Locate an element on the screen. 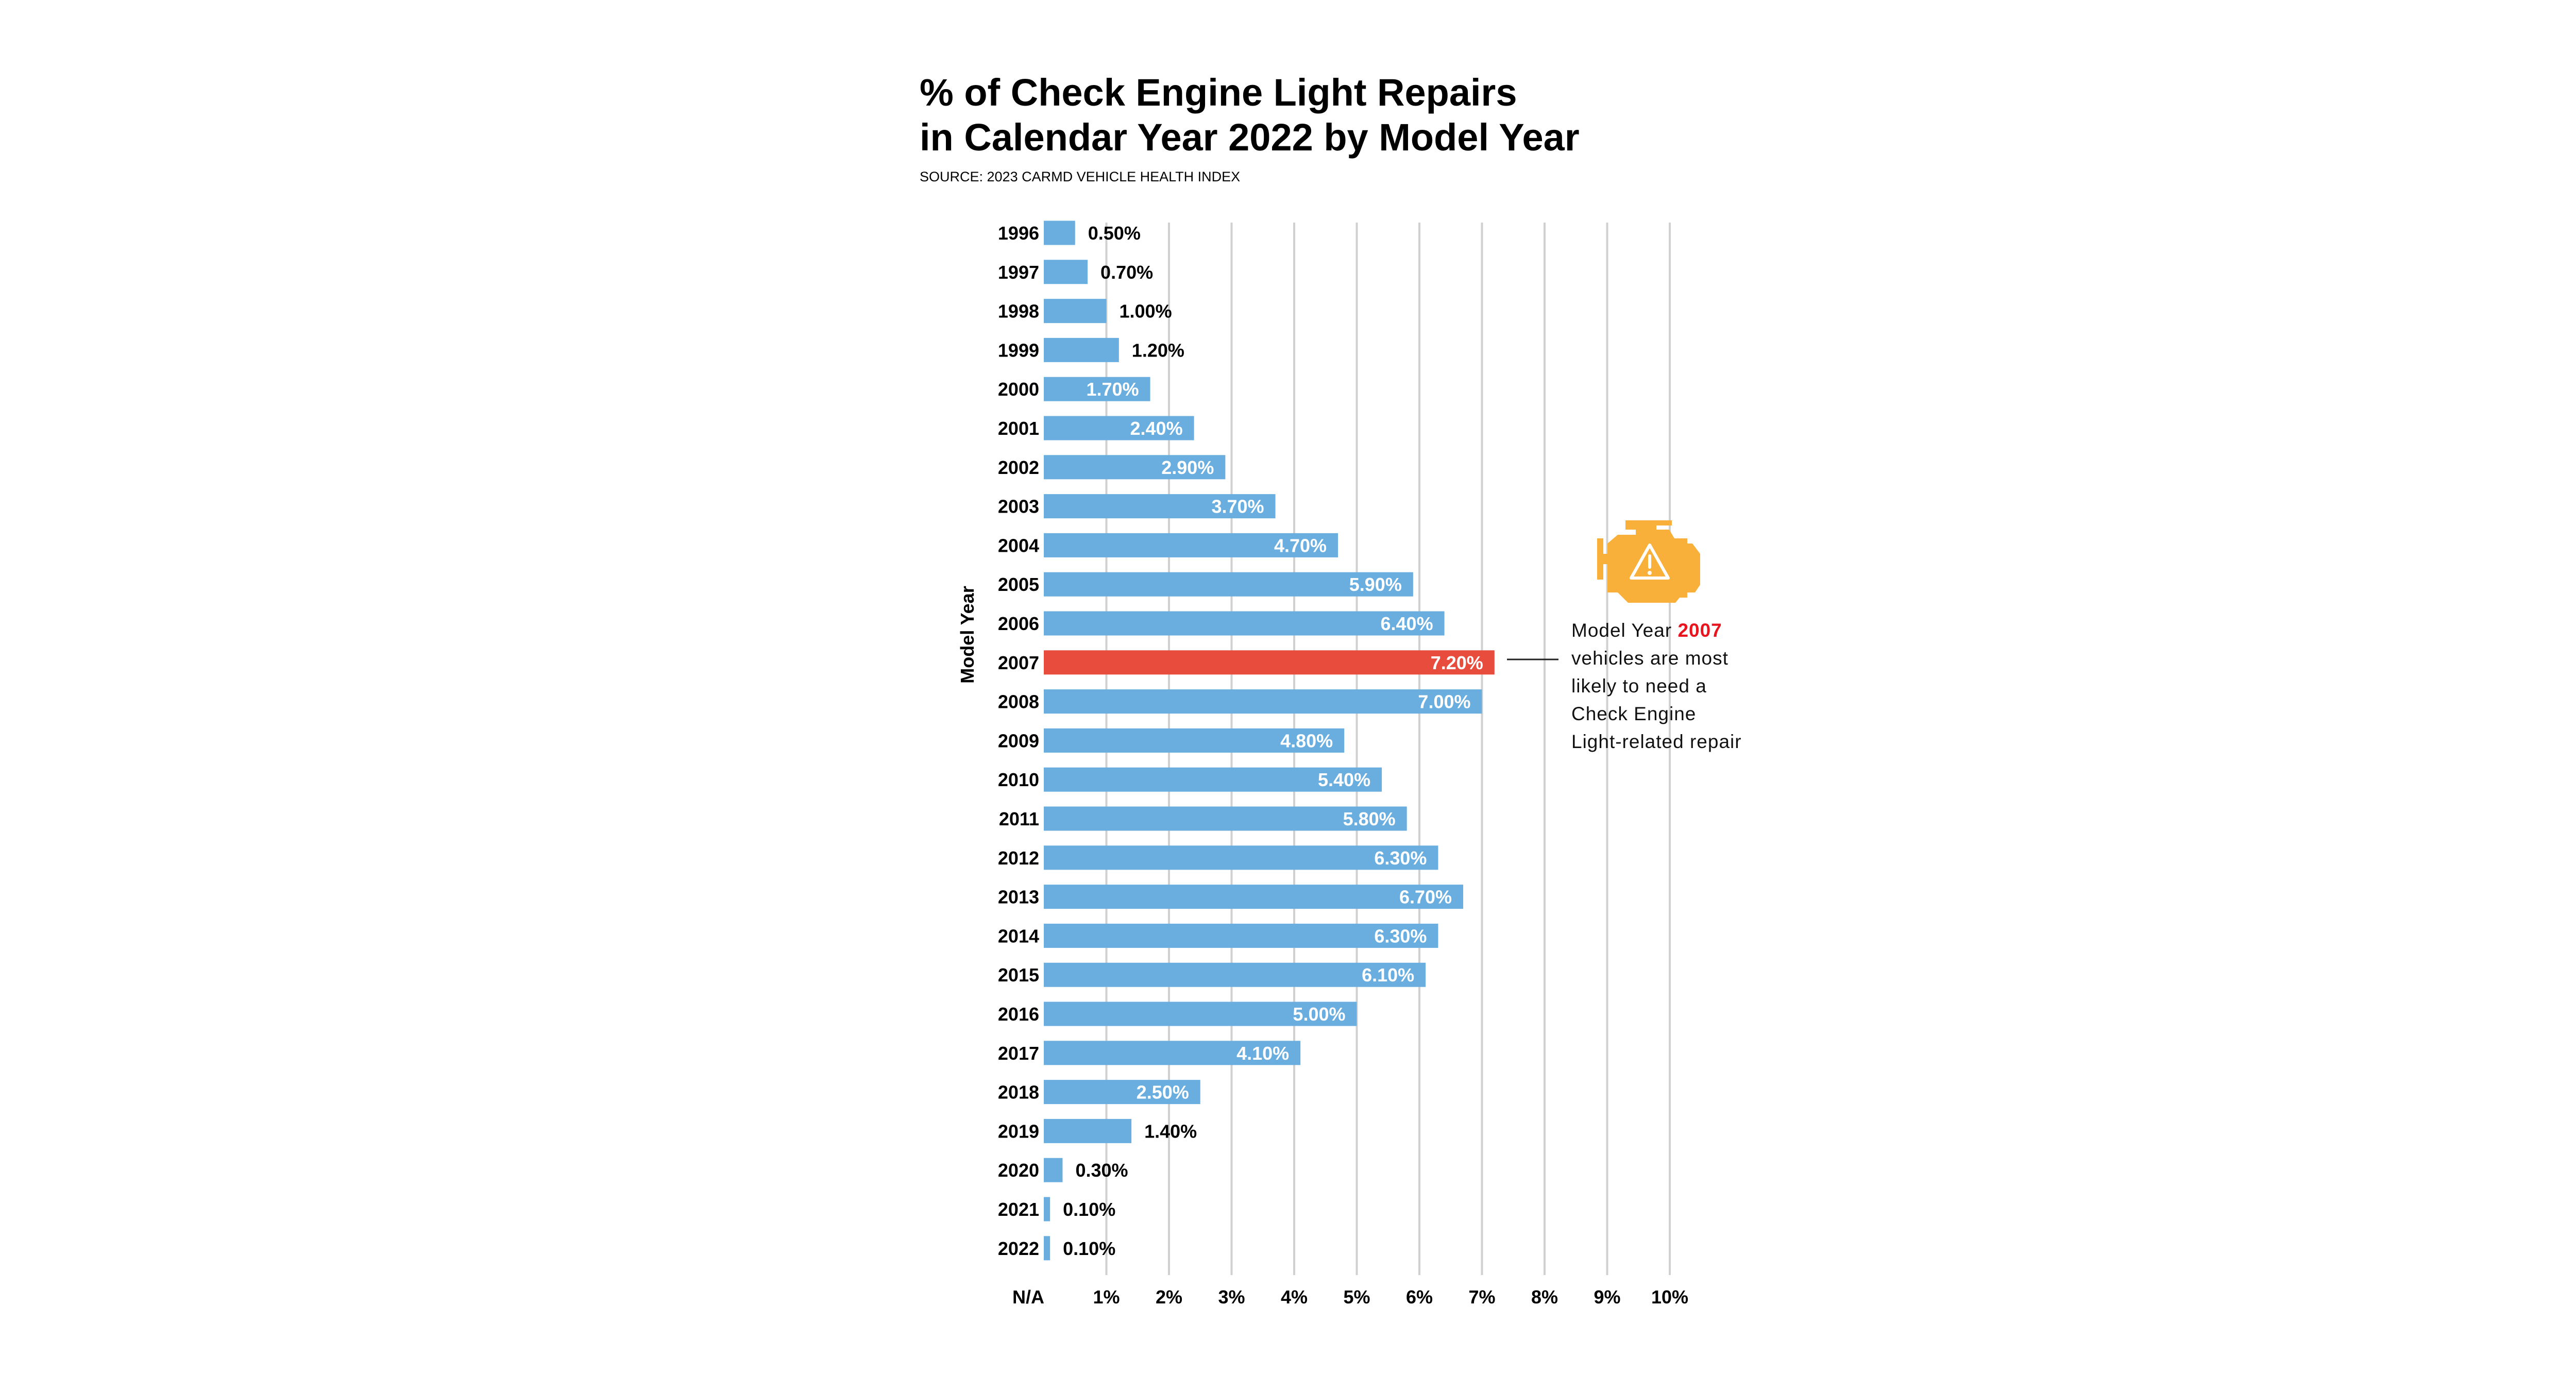 Image resolution: width=2576 pixels, height=1391 pixels. value-label: 4.80% is located at coordinates (1306, 740).